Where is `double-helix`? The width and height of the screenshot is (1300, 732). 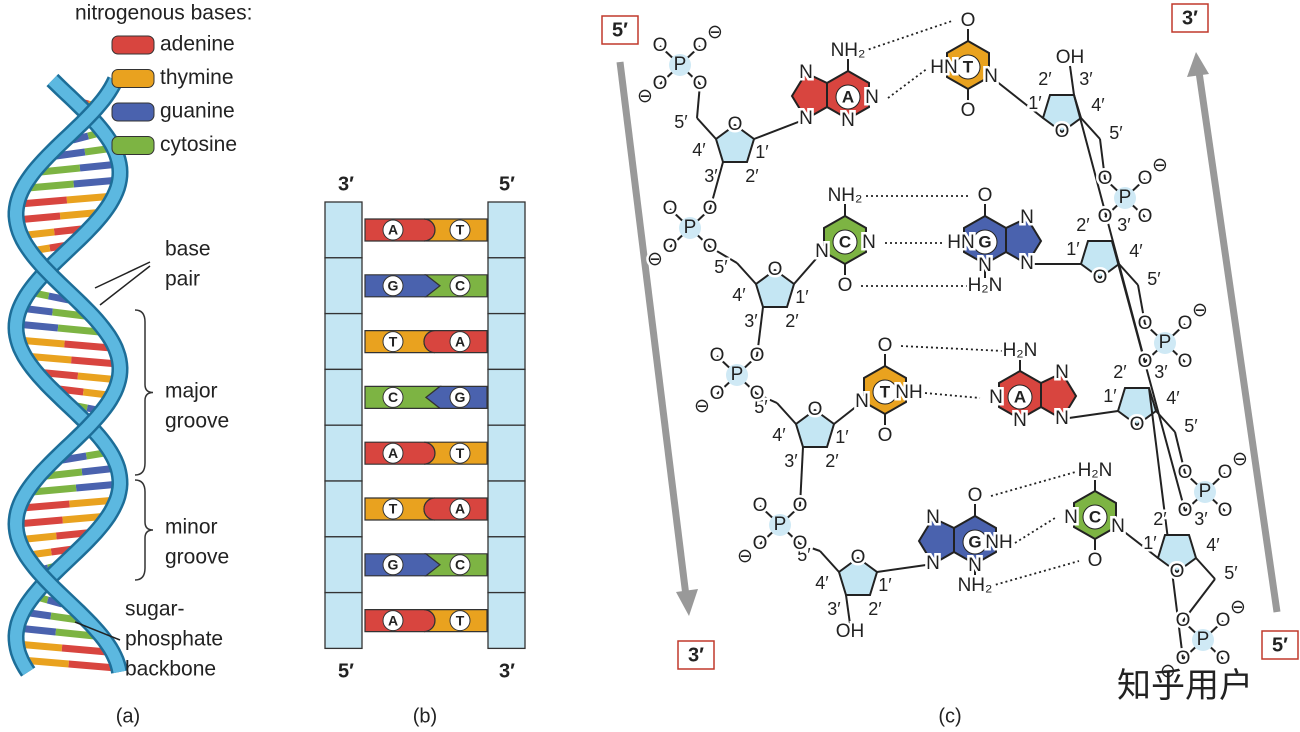 double-helix is located at coordinates (68, 375).